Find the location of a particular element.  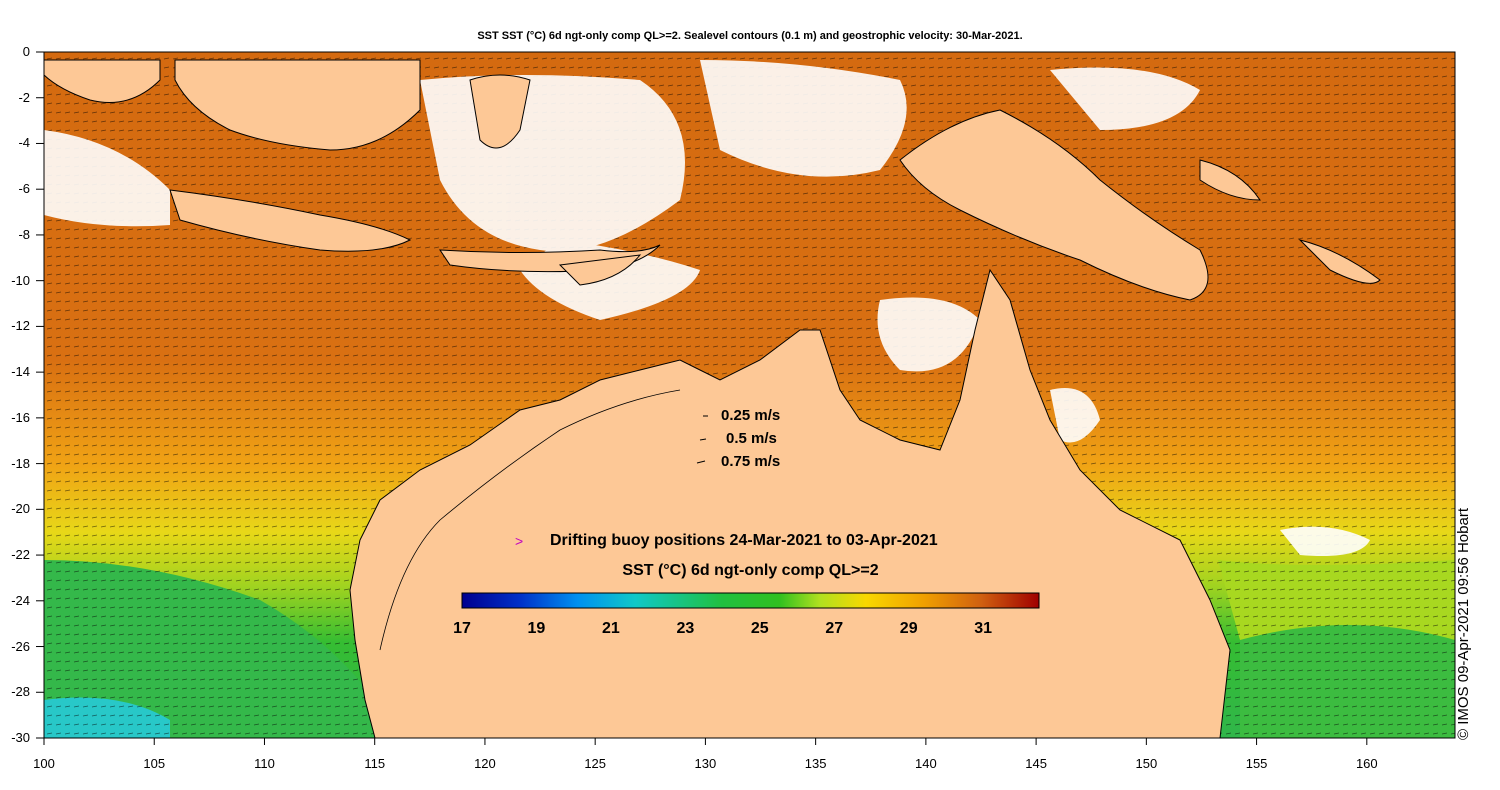

y-tick-label: -14 is located at coordinates (20, 372).